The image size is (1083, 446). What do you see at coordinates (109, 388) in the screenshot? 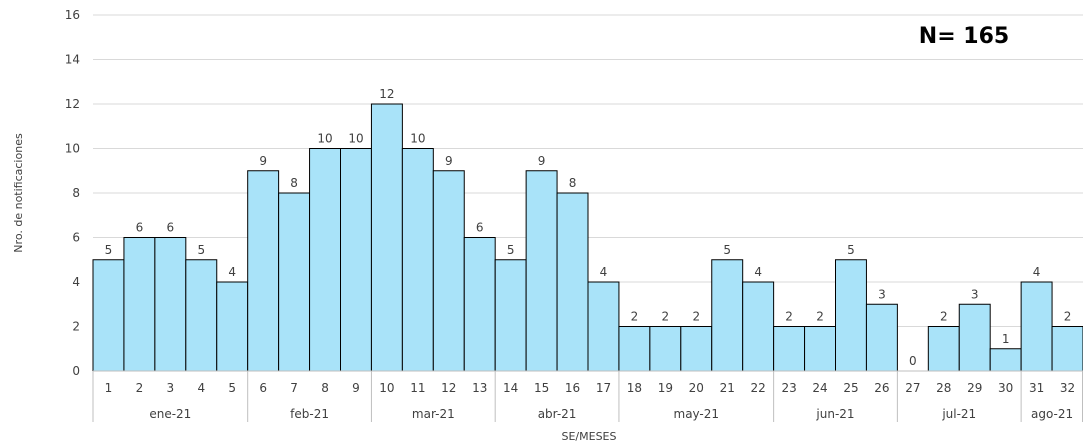
I see `x-tick-label-1: 1` at bounding box center [109, 388].